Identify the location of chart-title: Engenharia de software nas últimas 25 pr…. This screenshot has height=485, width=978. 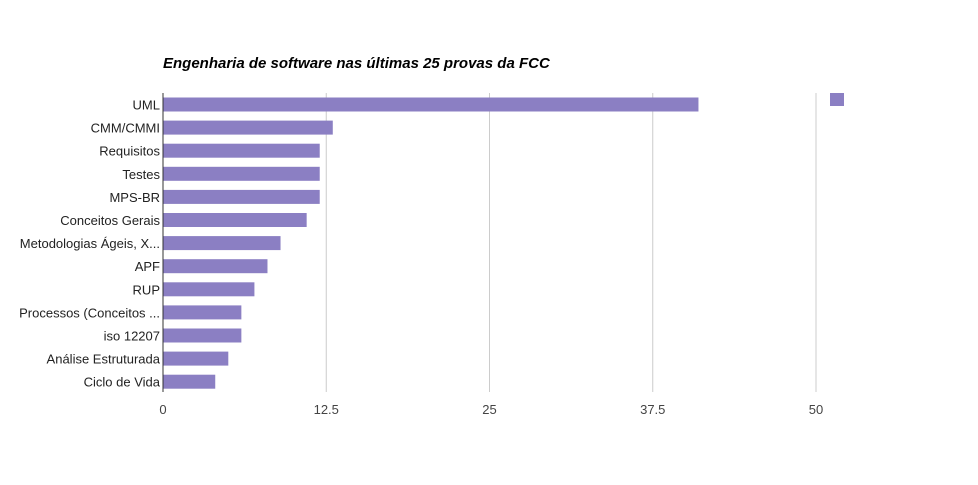
(357, 63).